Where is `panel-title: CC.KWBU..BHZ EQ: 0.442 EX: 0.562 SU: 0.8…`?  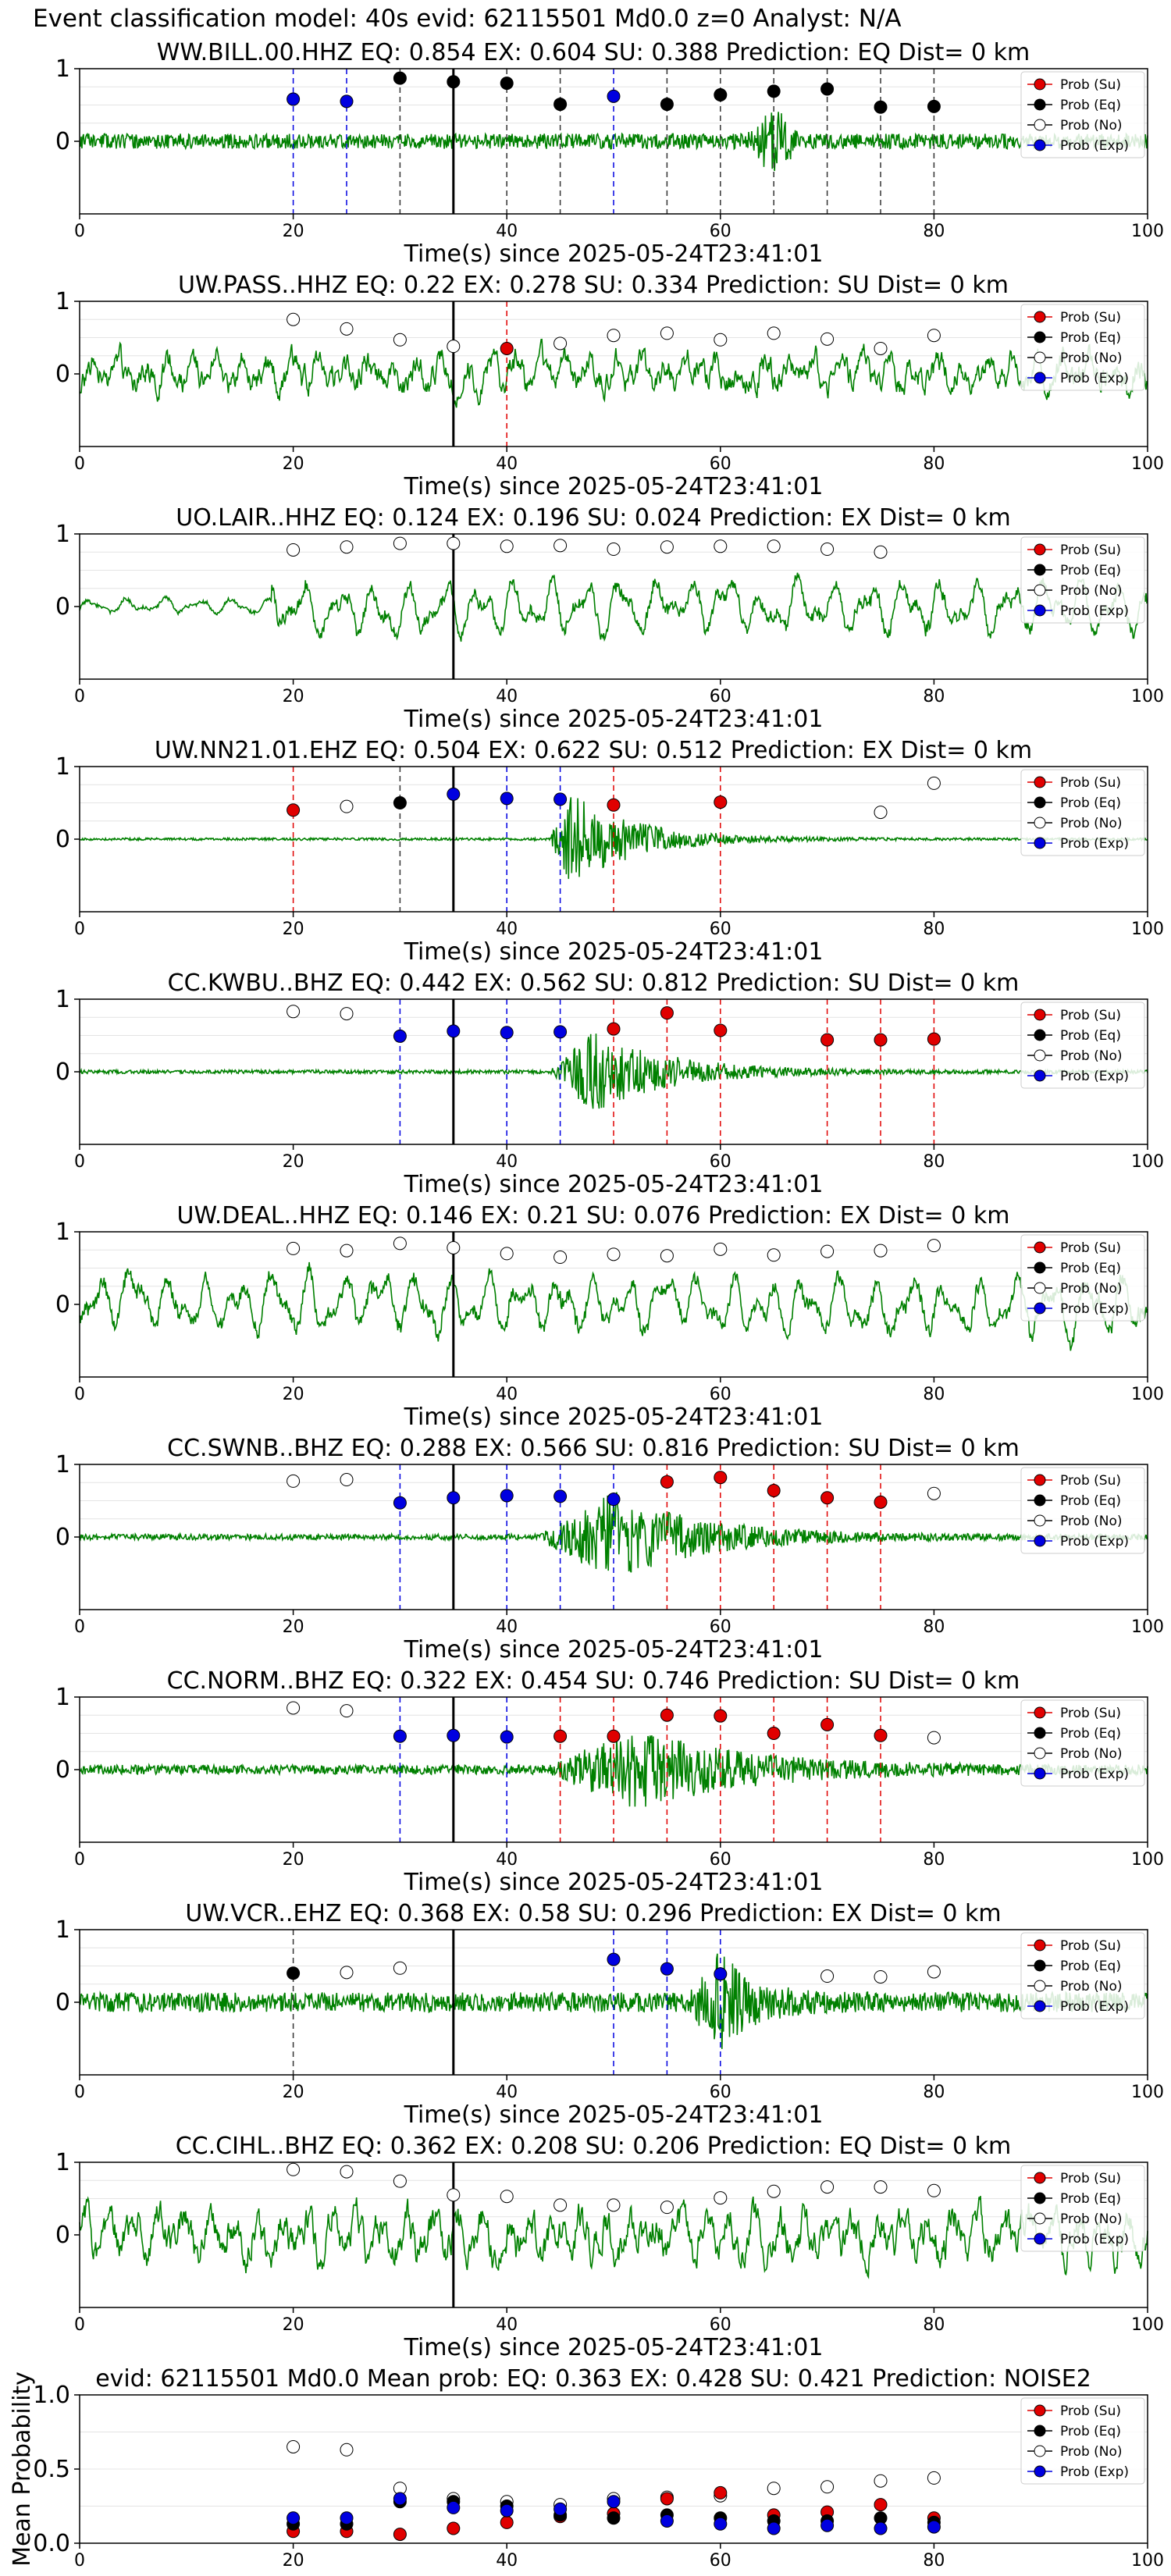
panel-title: CC.KWBU..BHZ EQ: 0.442 EX: 0.562 SU: 0.8… is located at coordinates (594, 983).